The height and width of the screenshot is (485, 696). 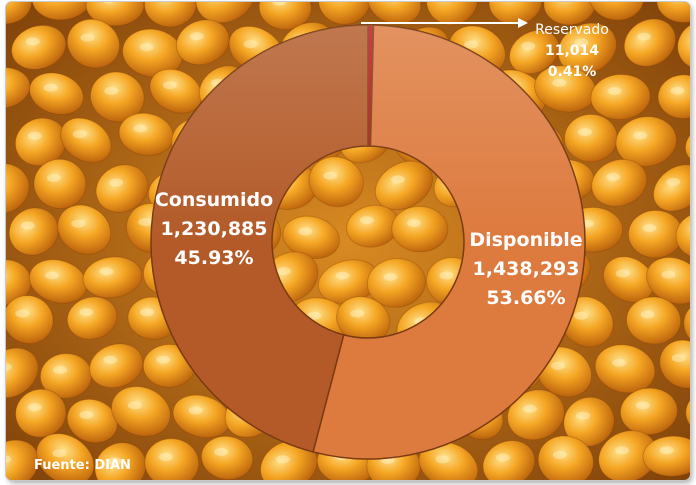 I want to click on label-consumido-value: 1,230,885, so click(x=214, y=229).